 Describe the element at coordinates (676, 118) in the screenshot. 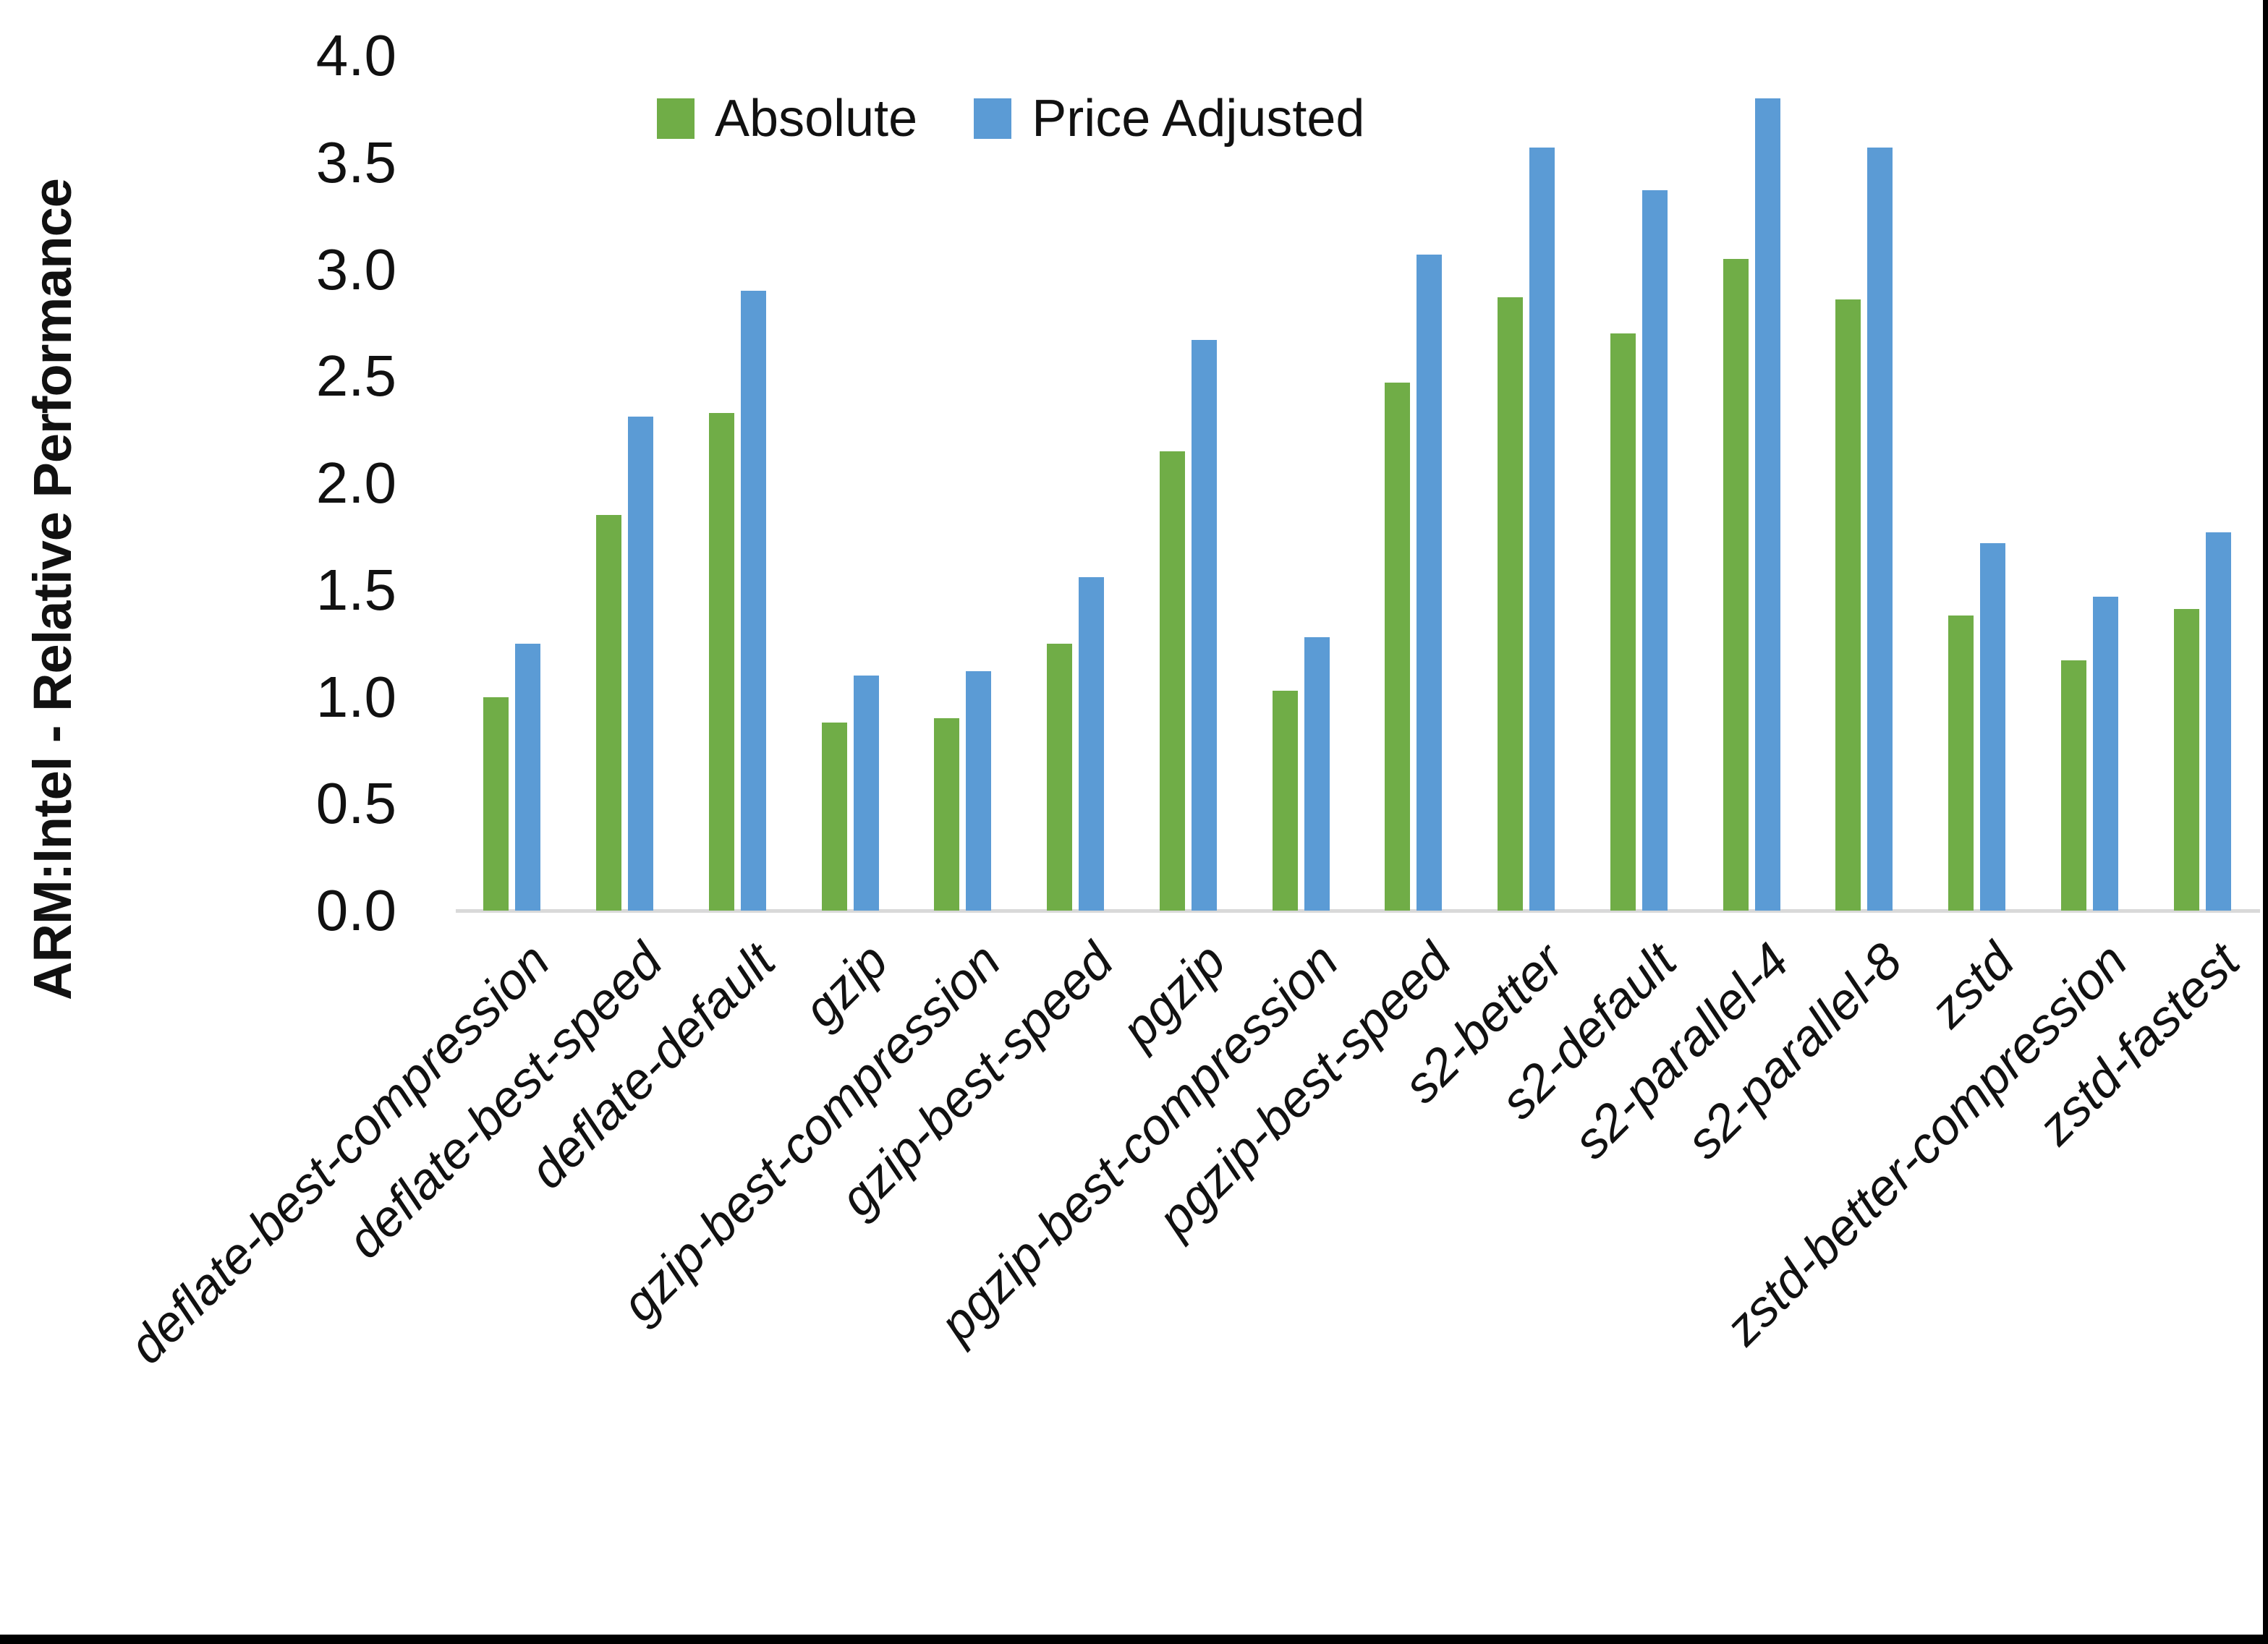

I see `legend-swatch-absolute-icon` at that location.